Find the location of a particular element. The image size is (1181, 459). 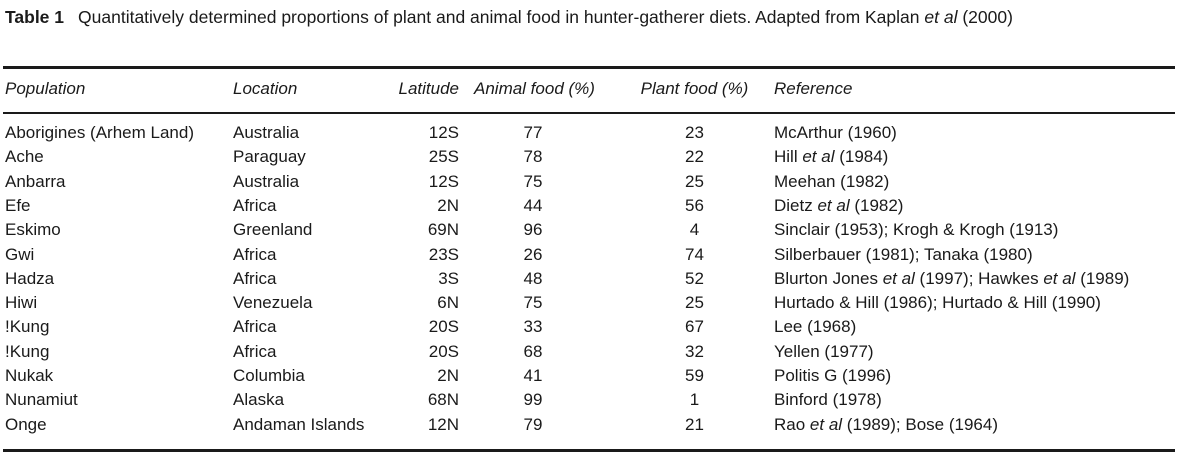

cell-animal: 44 is located at coordinates (533, 205).